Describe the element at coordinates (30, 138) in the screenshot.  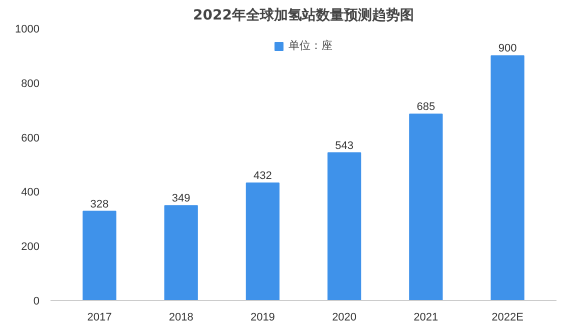
I see `y-tick-label: 600` at that location.